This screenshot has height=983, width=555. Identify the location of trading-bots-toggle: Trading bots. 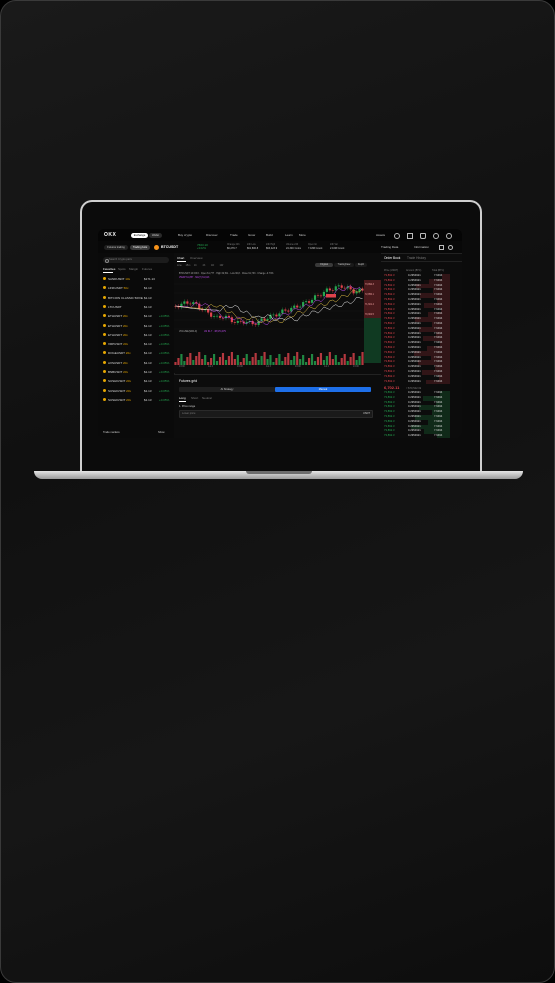
(140, 247).